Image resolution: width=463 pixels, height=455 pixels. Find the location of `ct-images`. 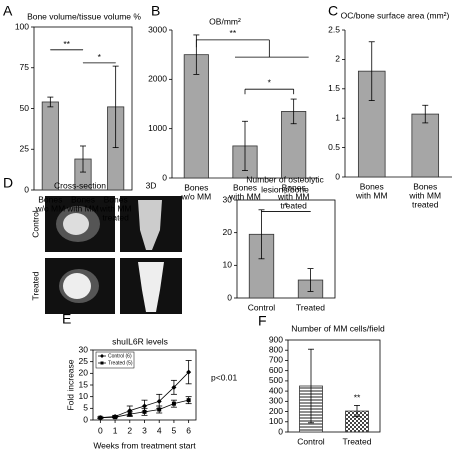

ct-images is located at coordinates (113, 255).